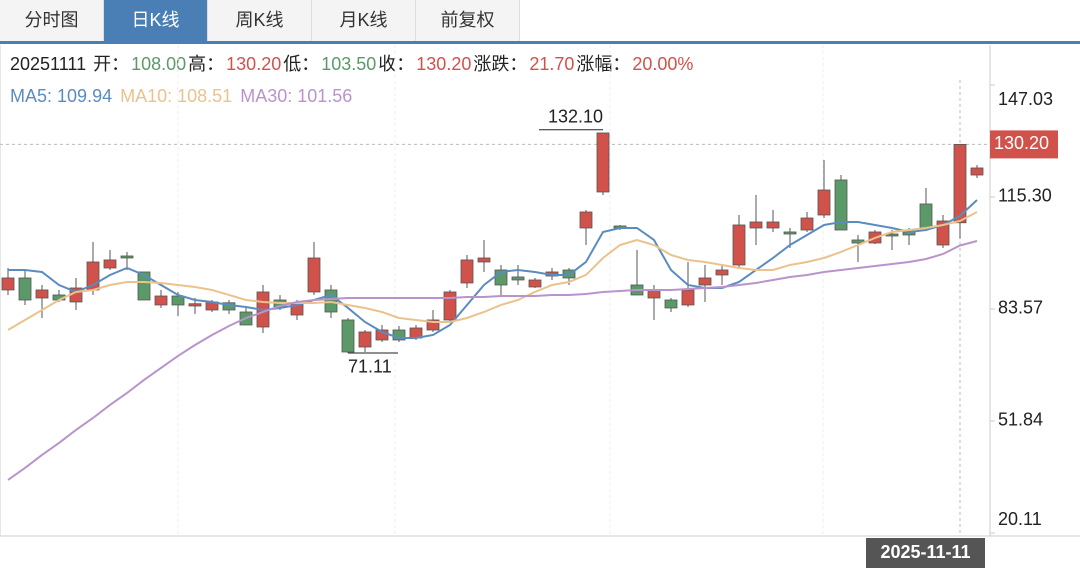 The image size is (1080, 570). What do you see at coordinates (48, 64) in the screenshot?
I see `info-date: 20251111` at bounding box center [48, 64].